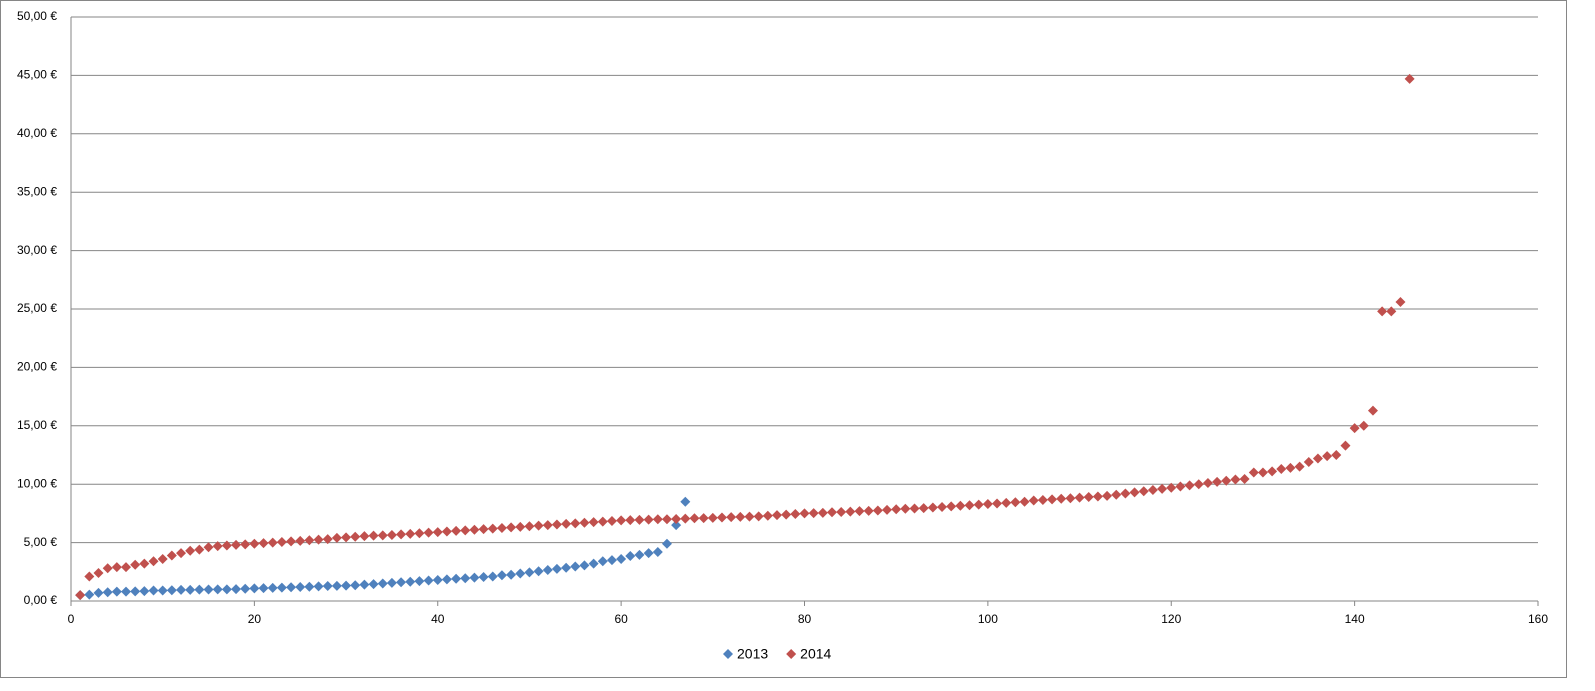 The image size is (1595, 691). I want to click on x-tick-label: 20, so click(255, 619).